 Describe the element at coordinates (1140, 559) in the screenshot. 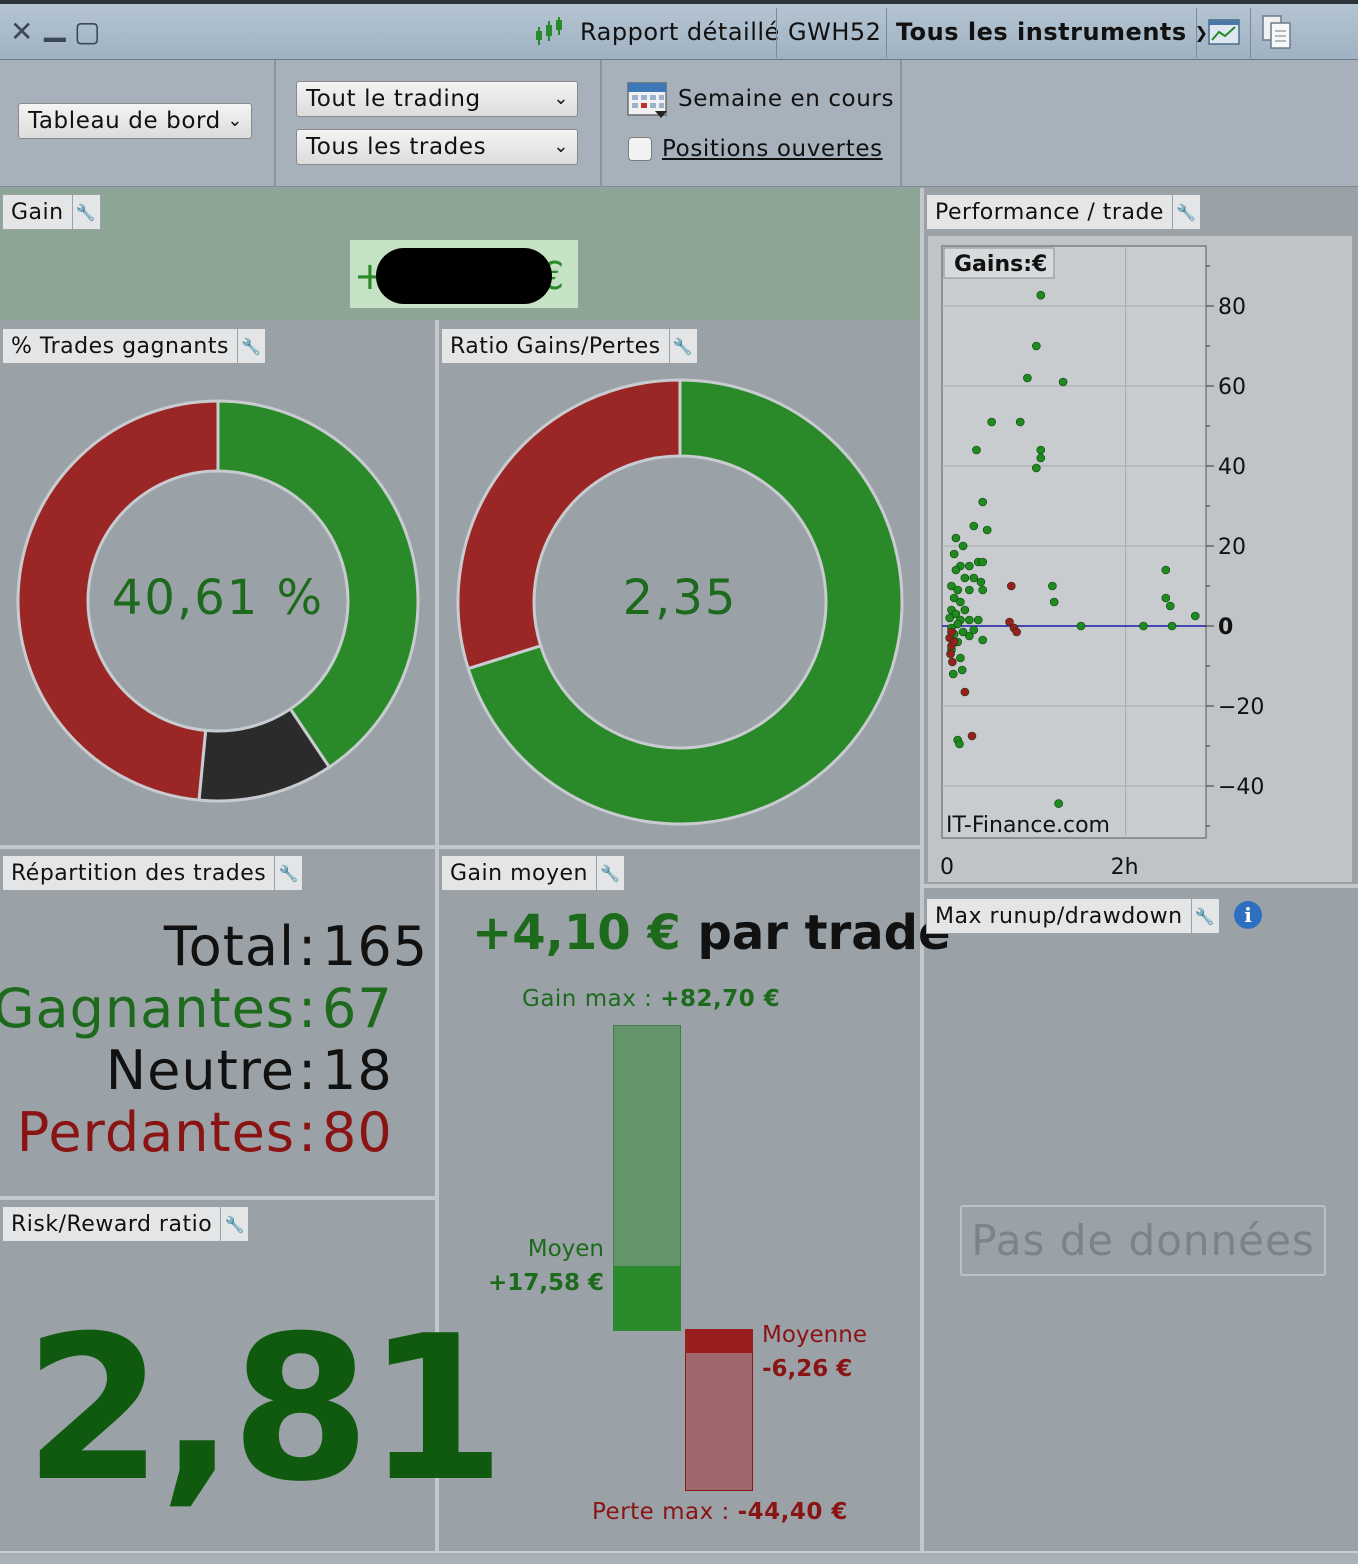

I see `perf-scatter-chart: 80 60 40 20 0 −20 −40 0 2h Gains:€ IT-Finance.com` at that location.